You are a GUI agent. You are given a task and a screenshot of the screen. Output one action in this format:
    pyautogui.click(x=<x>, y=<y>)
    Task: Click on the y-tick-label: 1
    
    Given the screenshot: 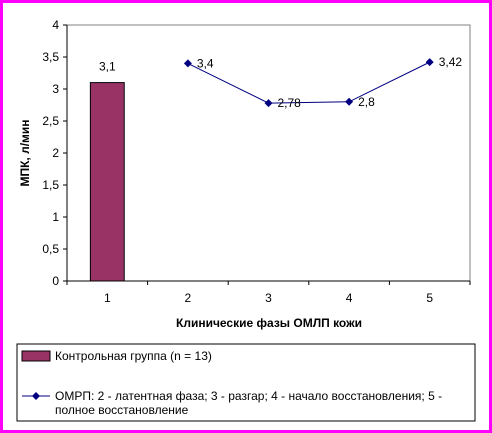 What is the action you would take?
    pyautogui.click(x=55, y=217)
    